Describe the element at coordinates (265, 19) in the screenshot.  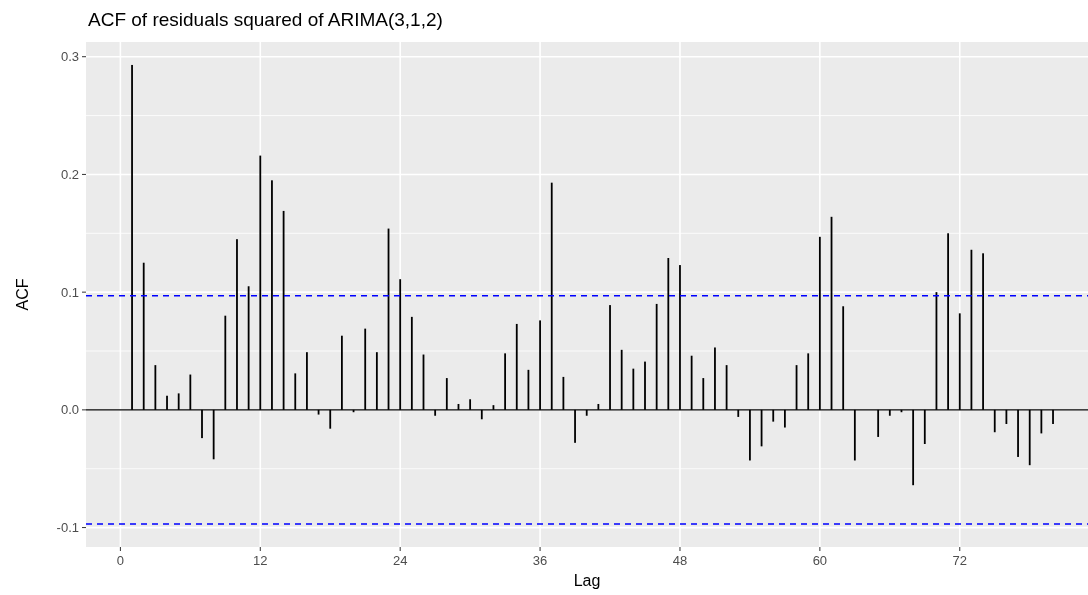
I see `chart-title: ACF of residuals squared of ARIMA(3,1,2)` at that location.